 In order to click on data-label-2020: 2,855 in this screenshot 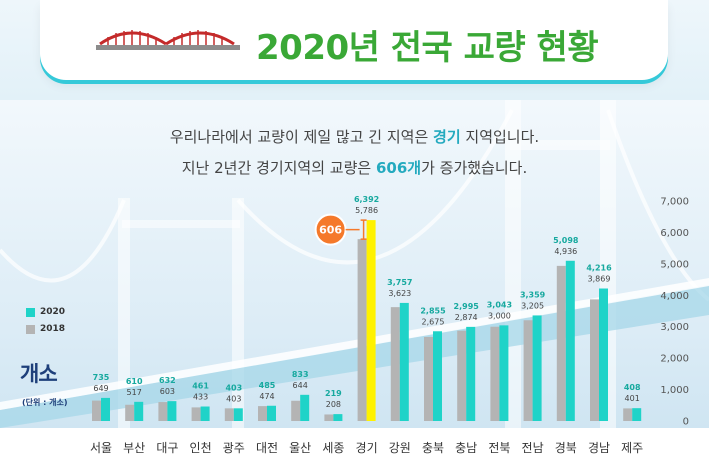, I will do `click(433, 310)`.